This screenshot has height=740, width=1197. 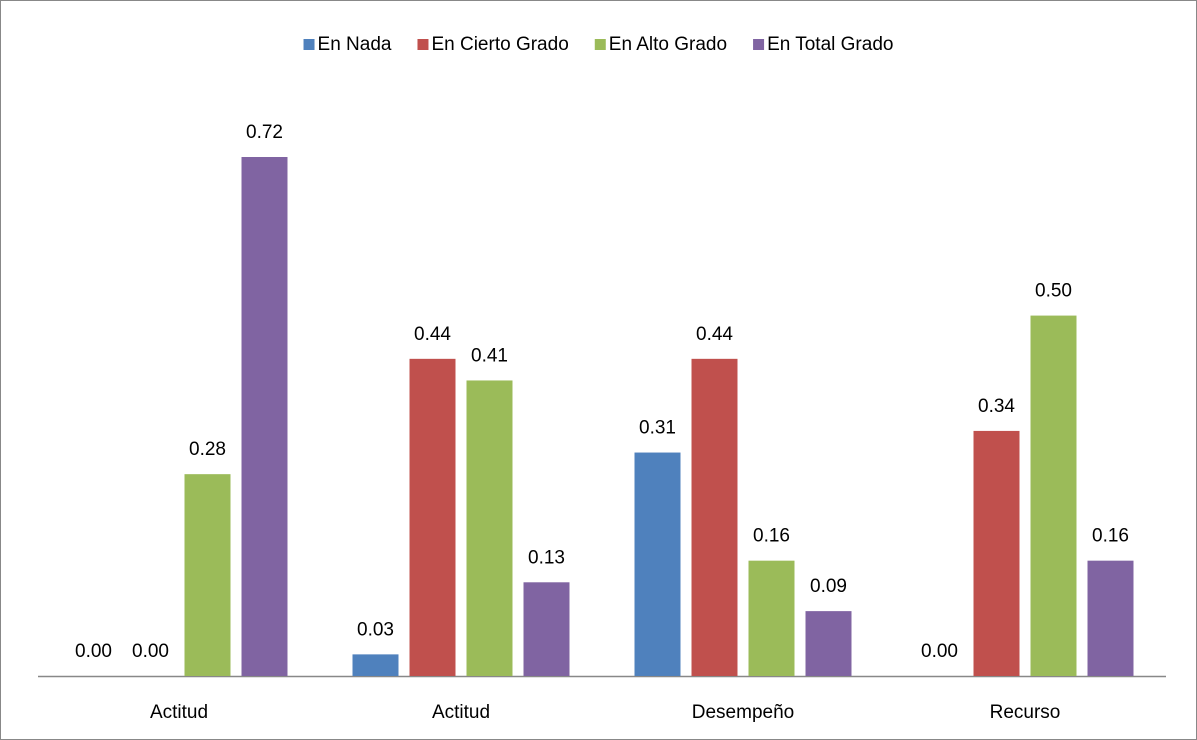 What do you see at coordinates (264, 132) in the screenshot?
I see `data-label: 0.72` at bounding box center [264, 132].